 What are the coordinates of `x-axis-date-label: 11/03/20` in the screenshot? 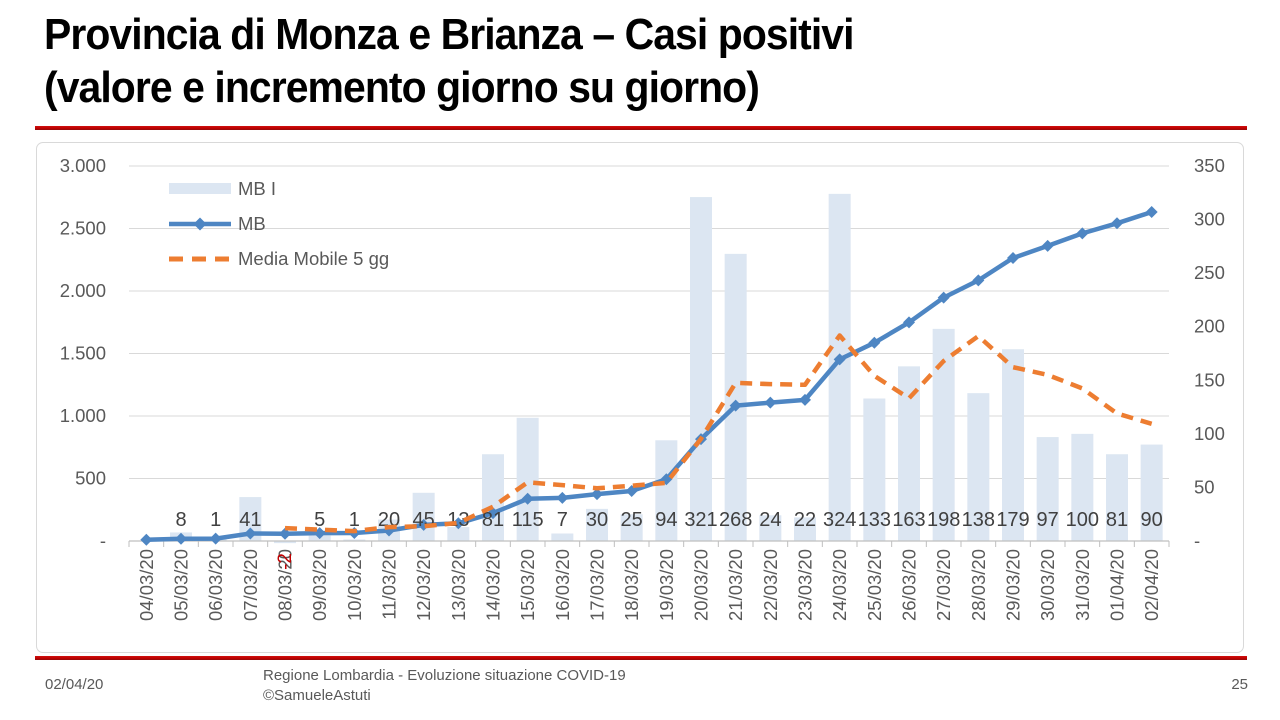 It's located at (389, 584).